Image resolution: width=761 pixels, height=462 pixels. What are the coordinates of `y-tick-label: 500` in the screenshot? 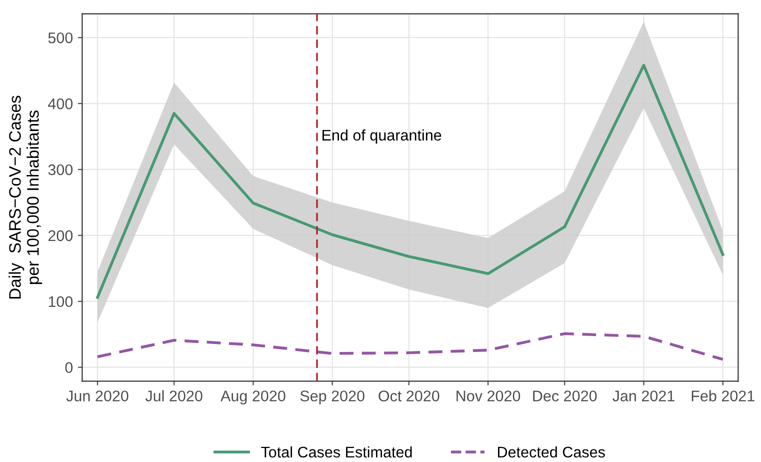 It's located at (60, 38).